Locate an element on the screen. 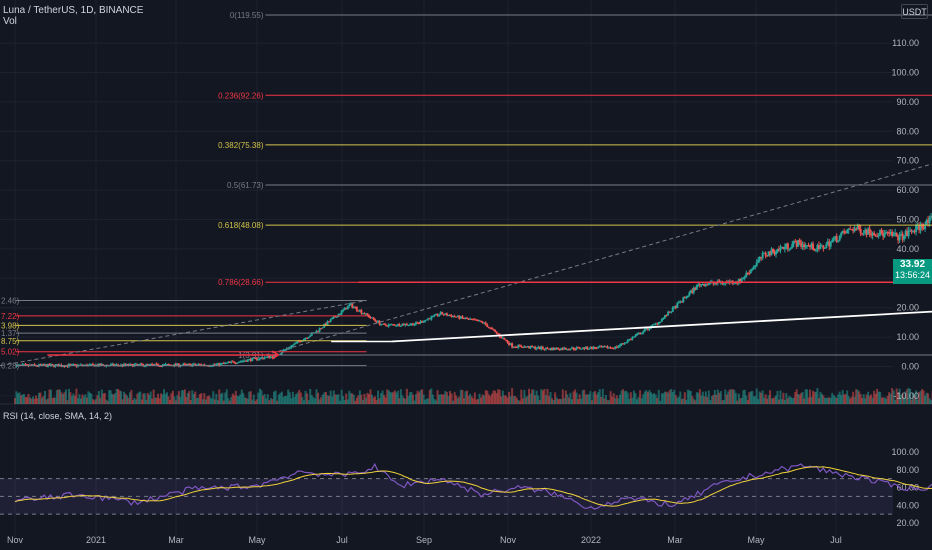 Image resolution: width=932 pixels, height=550 pixels. price-axis-label: 60.00 is located at coordinates (907, 190).